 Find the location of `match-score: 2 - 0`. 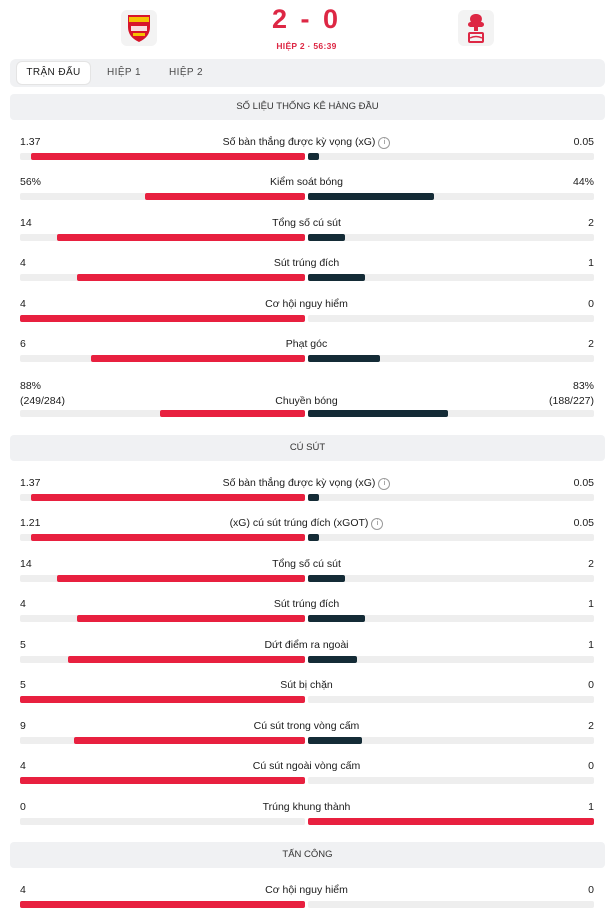

match-score: 2 - 0 is located at coordinates (306, 19).